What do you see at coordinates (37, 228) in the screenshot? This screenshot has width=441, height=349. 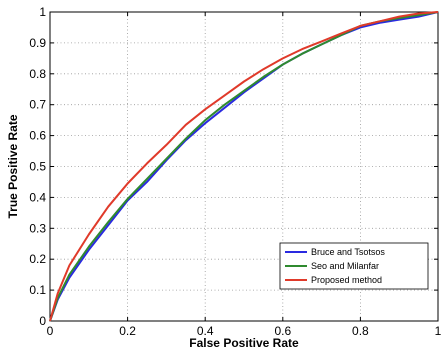 I see `y-tick-label: 0.3` at bounding box center [37, 228].